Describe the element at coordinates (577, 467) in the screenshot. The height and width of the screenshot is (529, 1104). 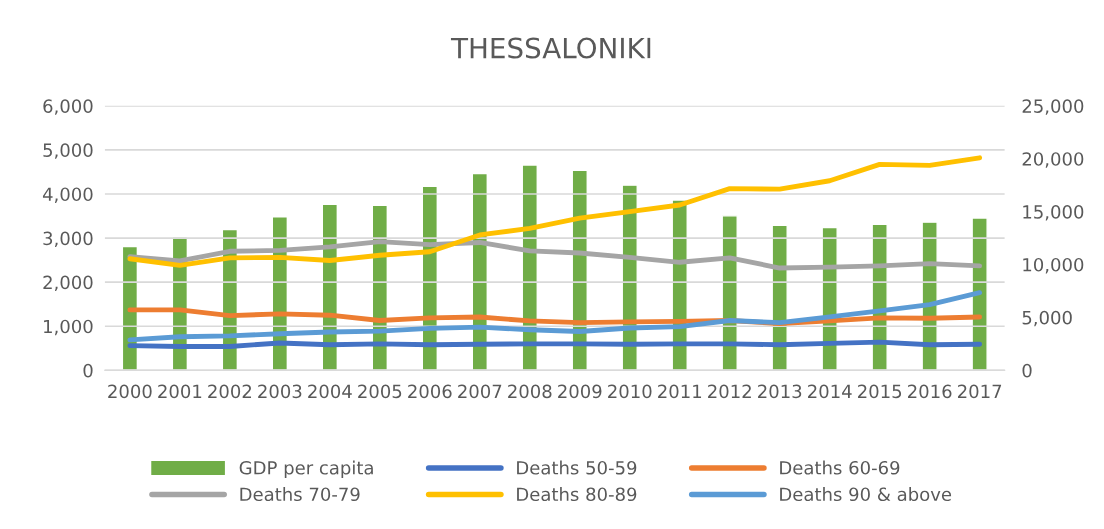
I see `legend-label: Deaths 50-59` at that location.